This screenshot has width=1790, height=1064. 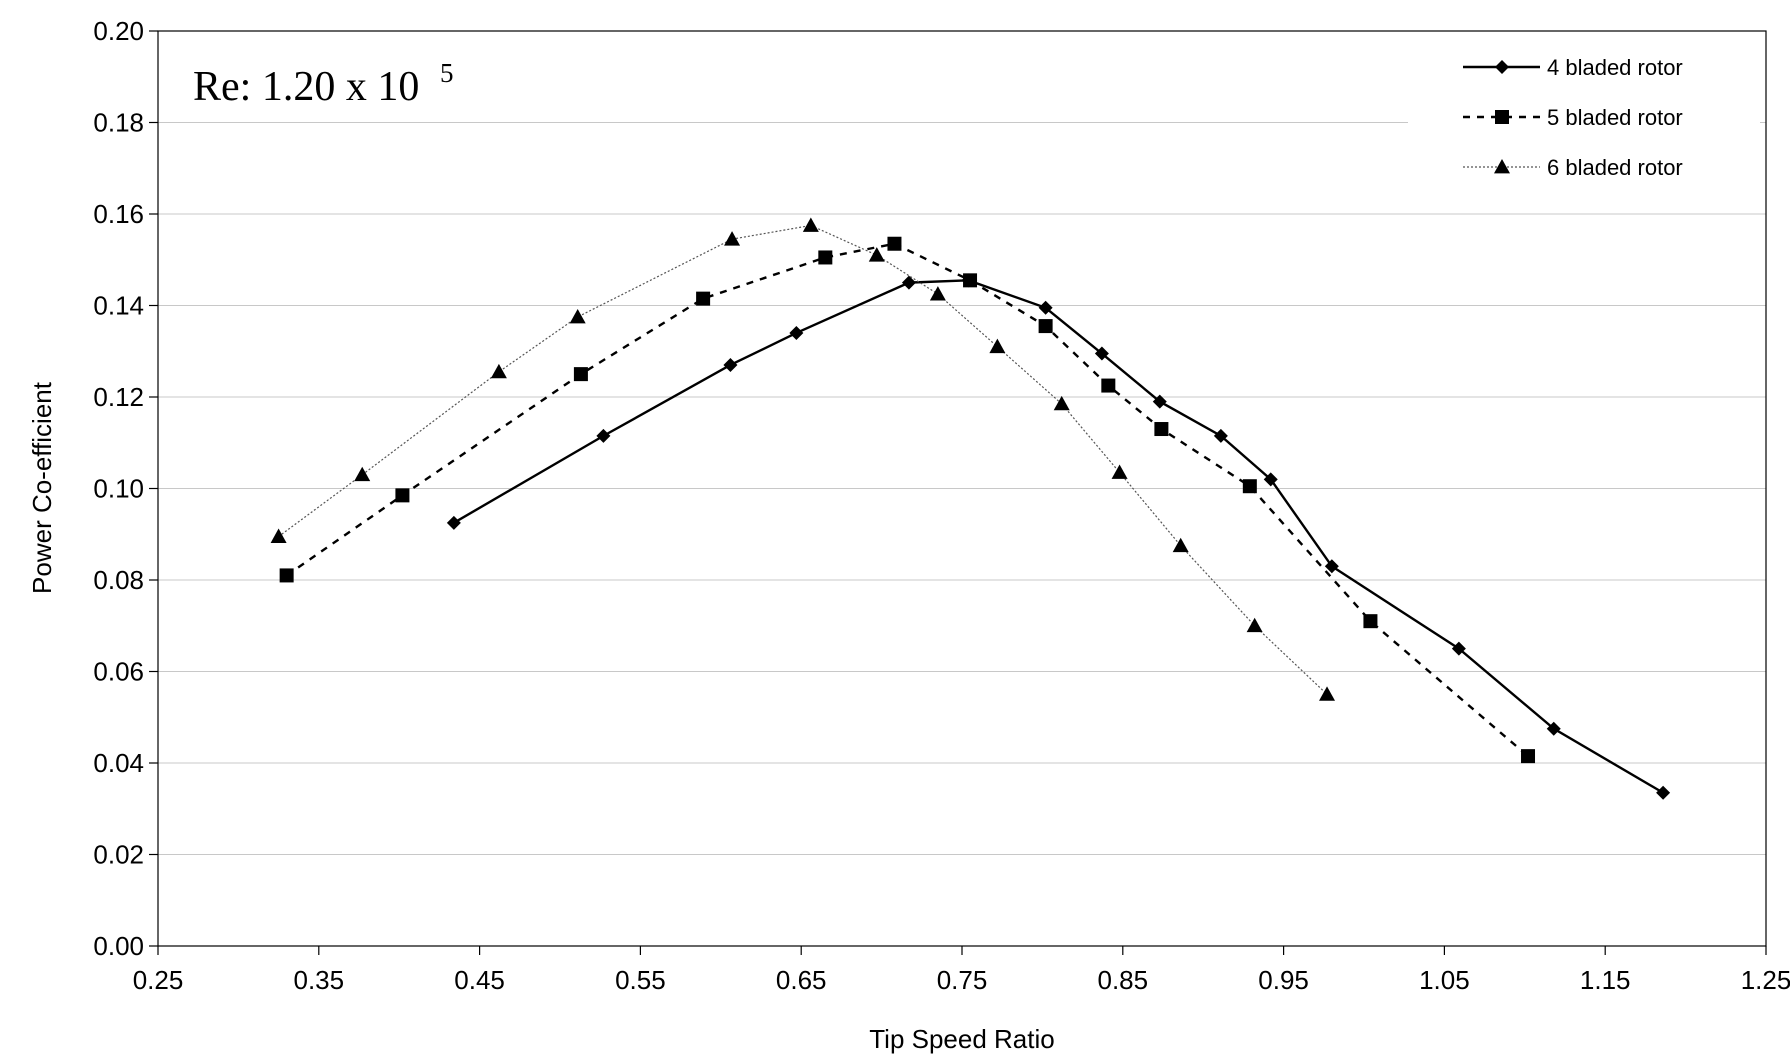 What do you see at coordinates (1765, 980) in the screenshot?
I see `x-tick-label: 1.25` at bounding box center [1765, 980].